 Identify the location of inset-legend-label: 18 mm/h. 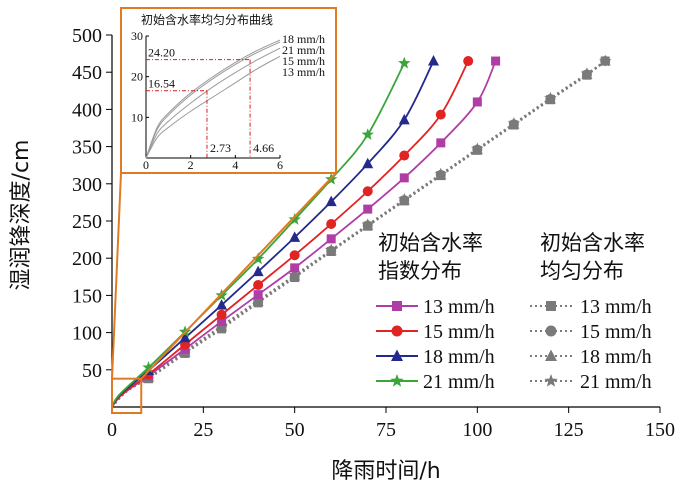
(303, 39).